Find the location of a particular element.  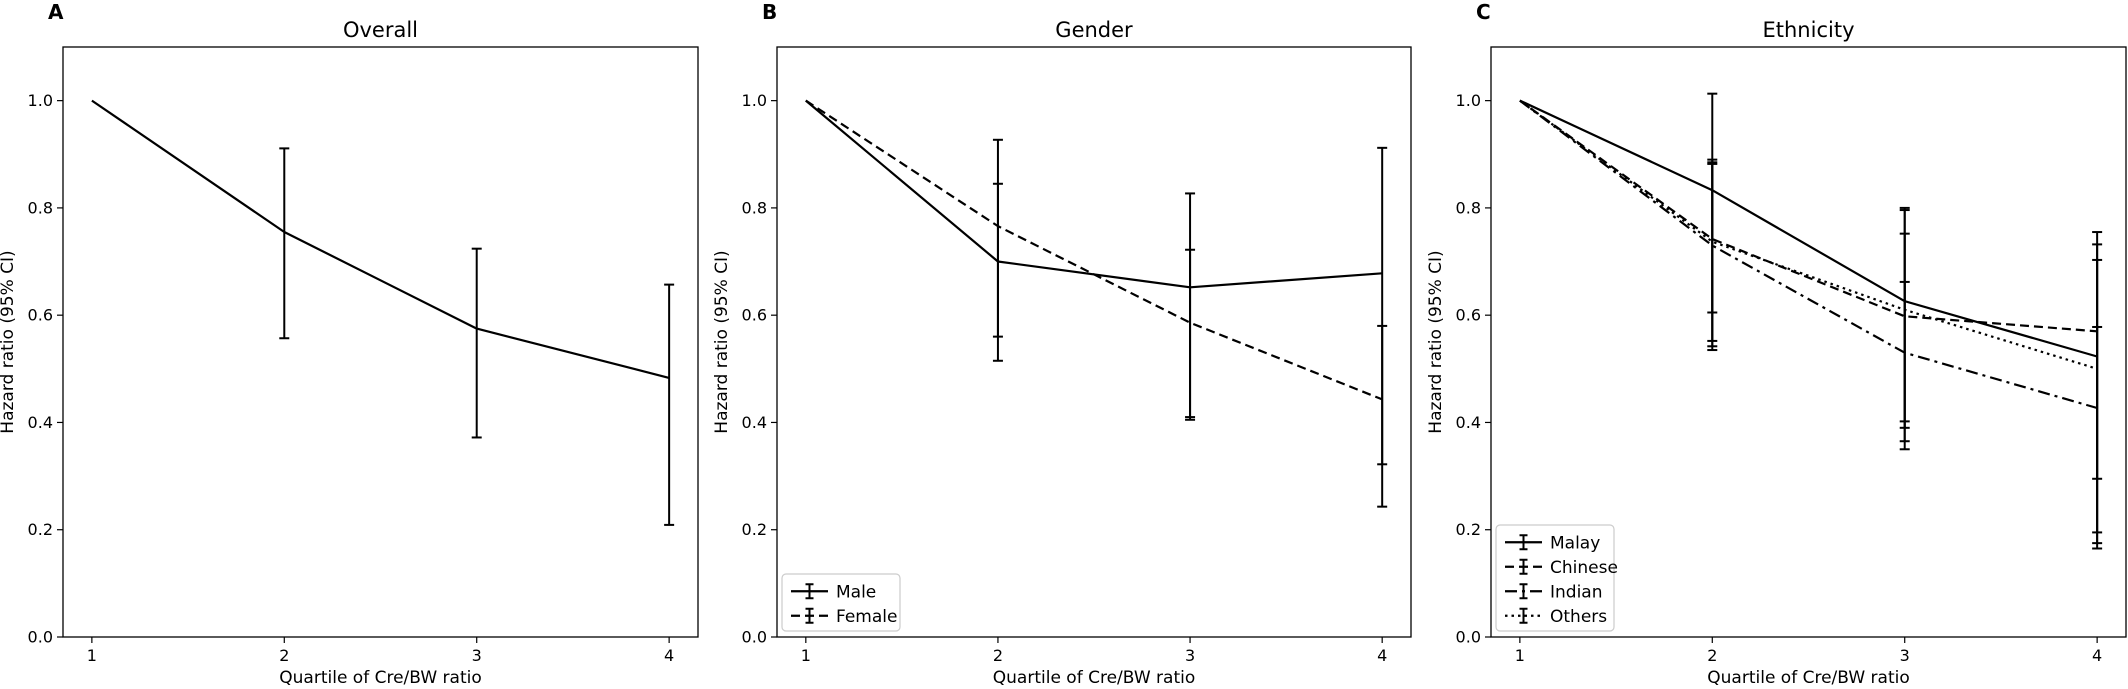

series-line-indian is located at coordinates (1808, 254).